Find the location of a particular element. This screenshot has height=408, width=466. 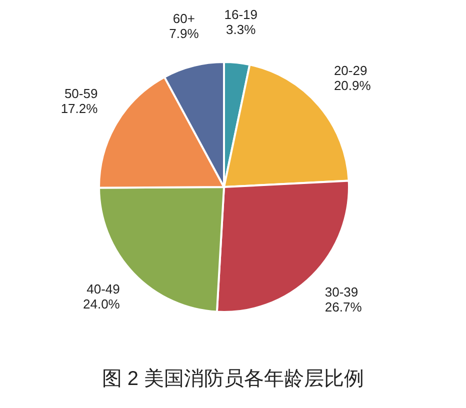

slice-label: 20-29 is located at coordinates (351, 70).